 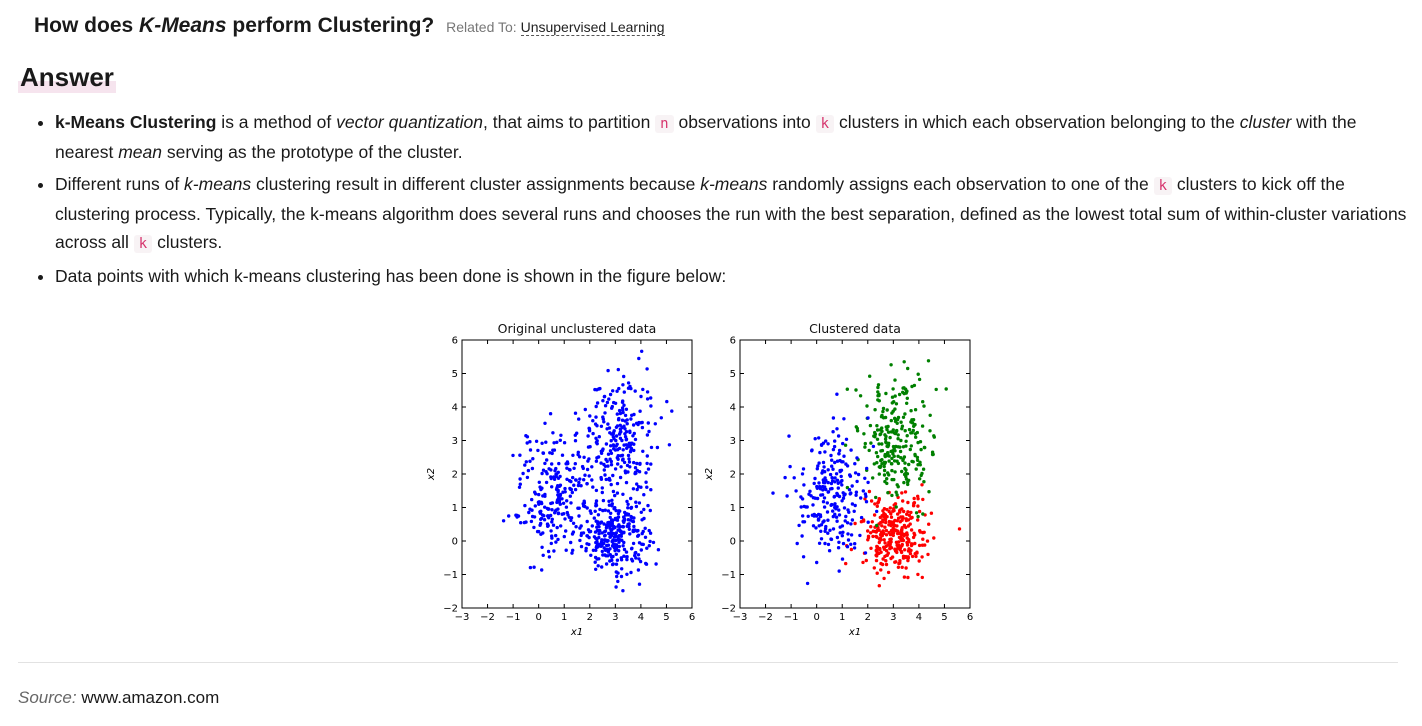 I want to click on italic-term: k-means, so click(x=734, y=184).